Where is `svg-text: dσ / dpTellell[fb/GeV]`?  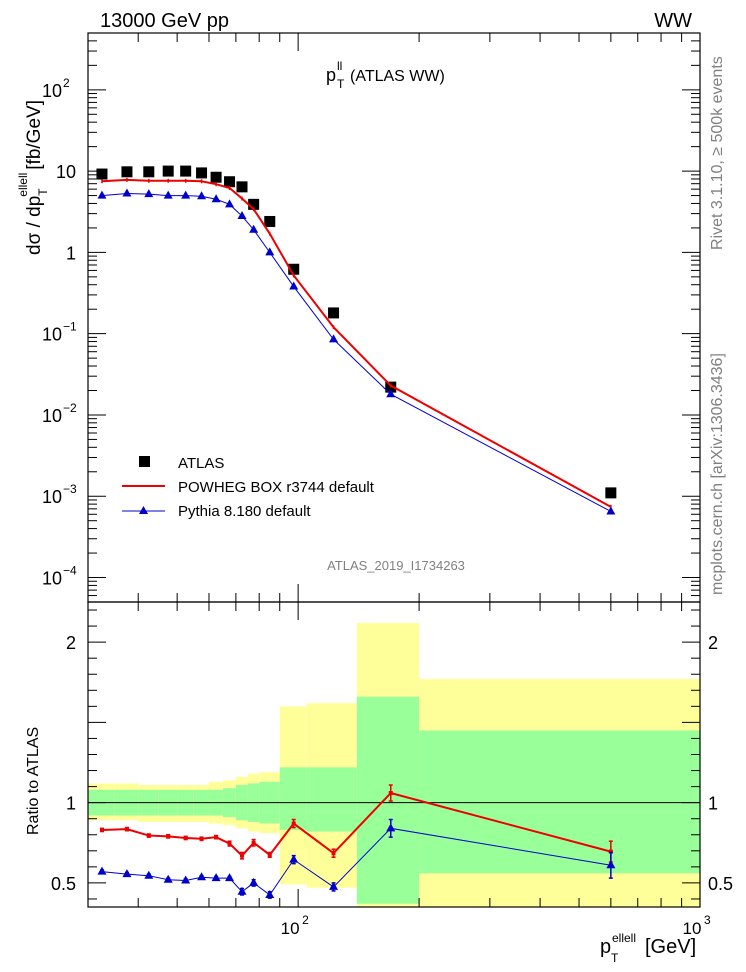 svg-text: dσ / dpTellell[fb/GeV] is located at coordinates (33, 177).